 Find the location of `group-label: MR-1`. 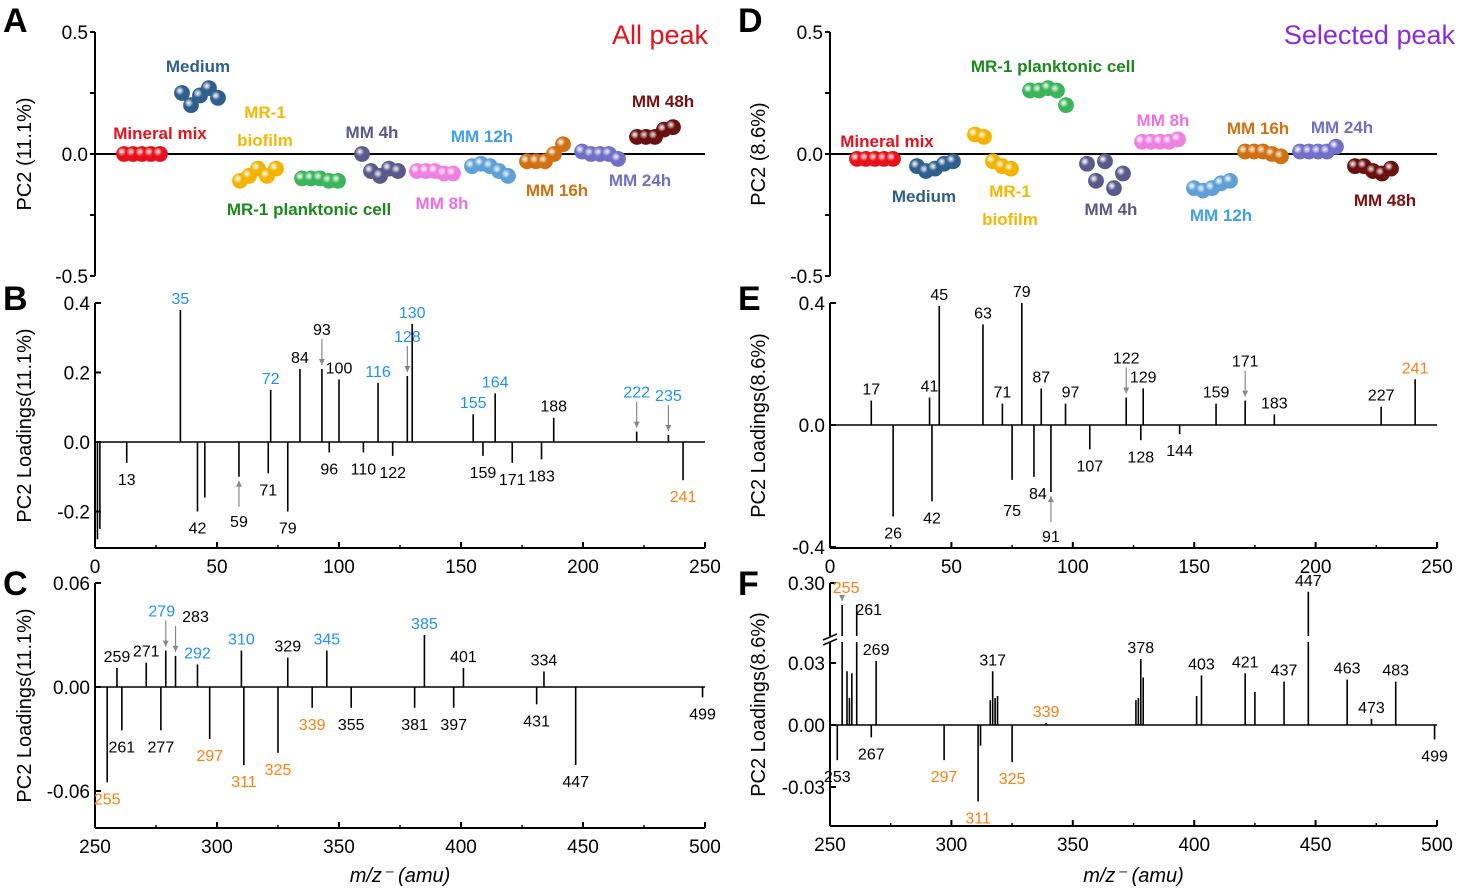

group-label: MR-1 is located at coordinates (1010, 191).